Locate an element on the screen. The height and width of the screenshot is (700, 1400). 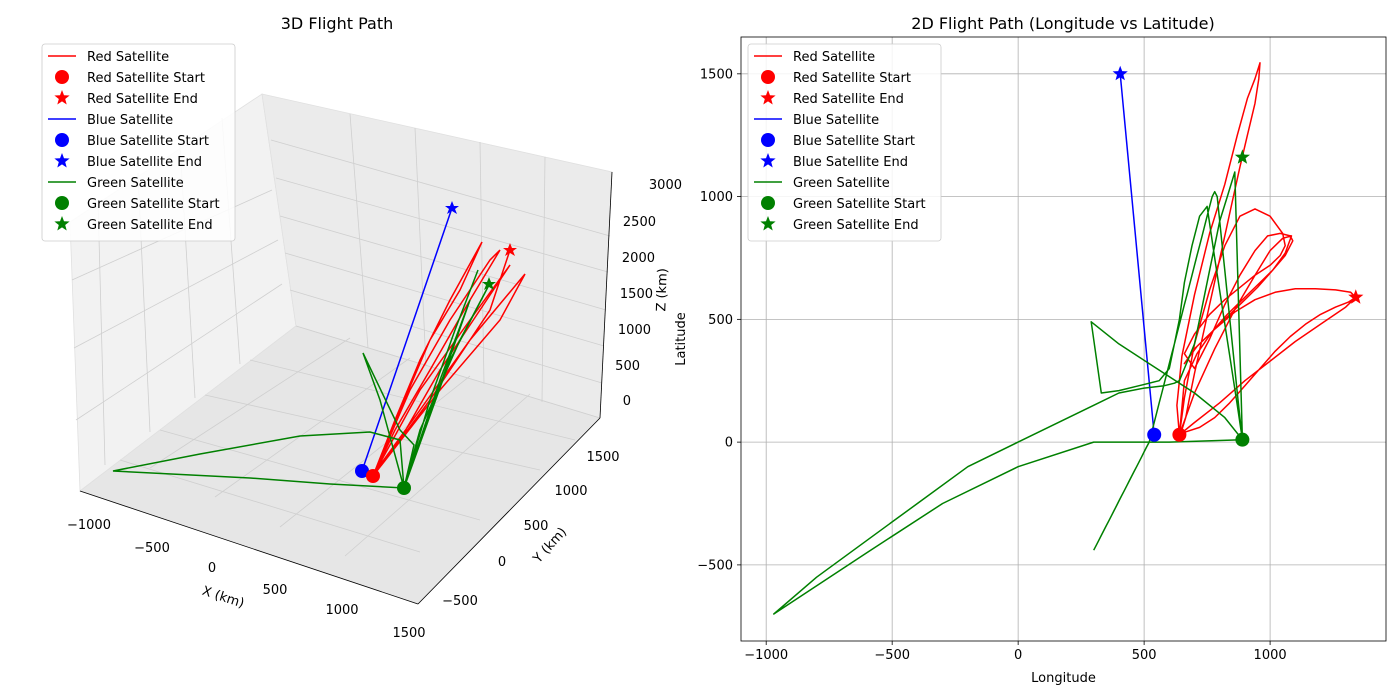
y-axis-label-2d: Latitude is located at coordinates (681, 339).